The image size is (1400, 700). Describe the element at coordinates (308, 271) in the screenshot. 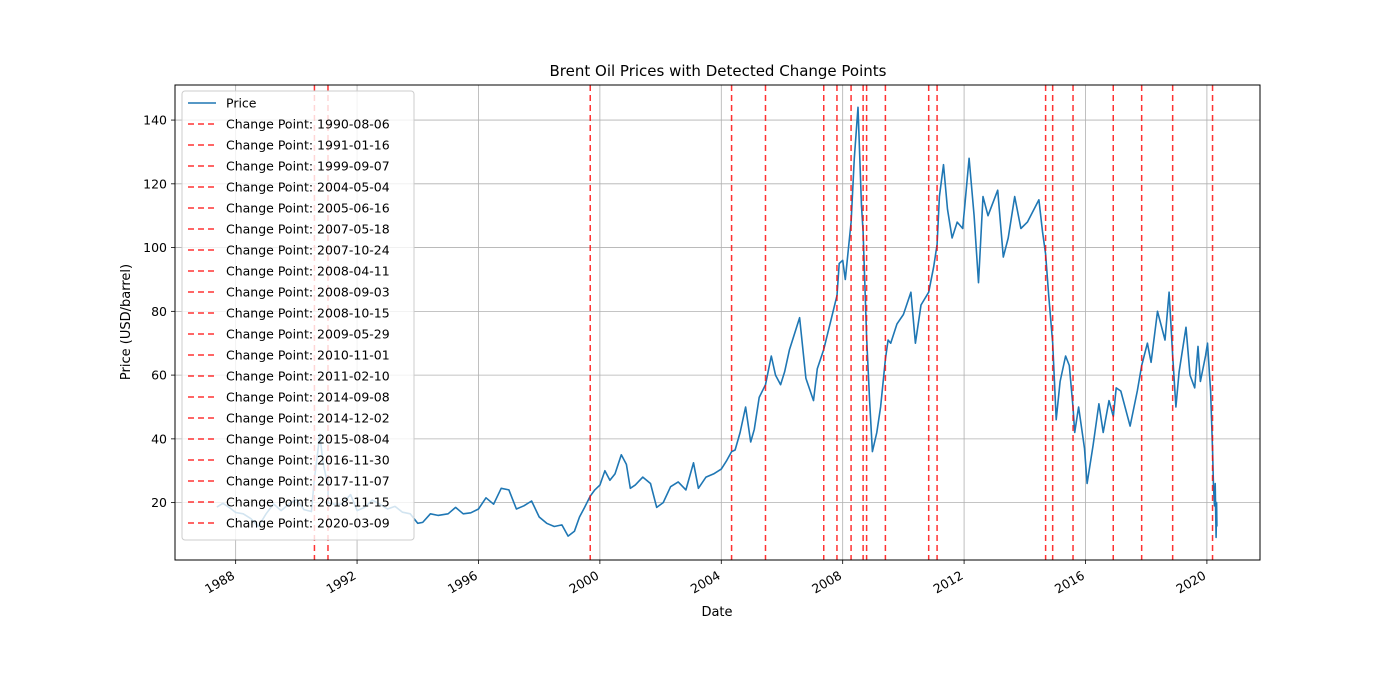

I see `legend-change-point-label: Change Point: 2008-04-11` at that location.